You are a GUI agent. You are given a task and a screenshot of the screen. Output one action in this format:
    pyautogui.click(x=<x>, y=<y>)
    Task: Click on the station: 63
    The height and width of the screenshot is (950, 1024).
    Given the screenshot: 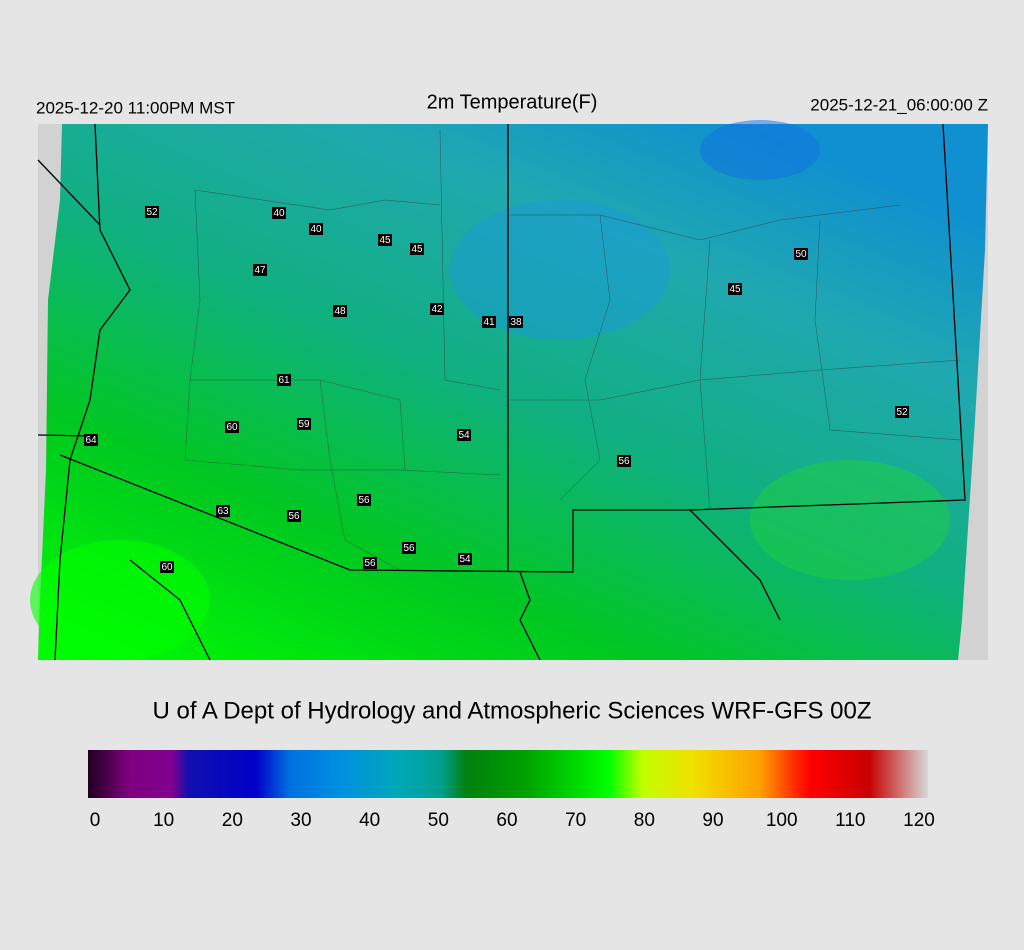 What is the action you would take?
    pyautogui.click(x=223, y=511)
    